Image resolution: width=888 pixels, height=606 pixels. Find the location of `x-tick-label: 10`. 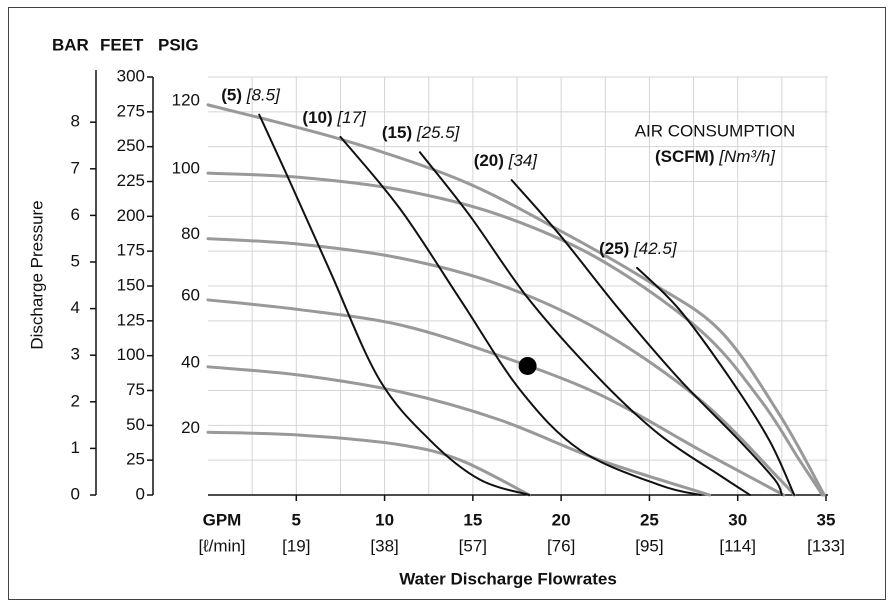

x-tick-label: 10 is located at coordinates (384, 519).